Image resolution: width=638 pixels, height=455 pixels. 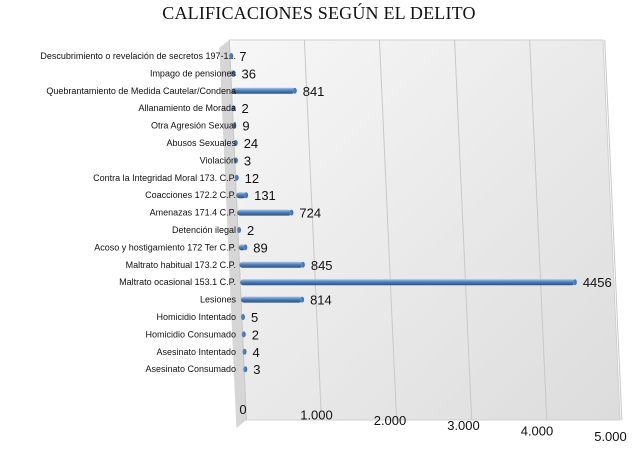 I want to click on data-label: 24, so click(x=251, y=143).